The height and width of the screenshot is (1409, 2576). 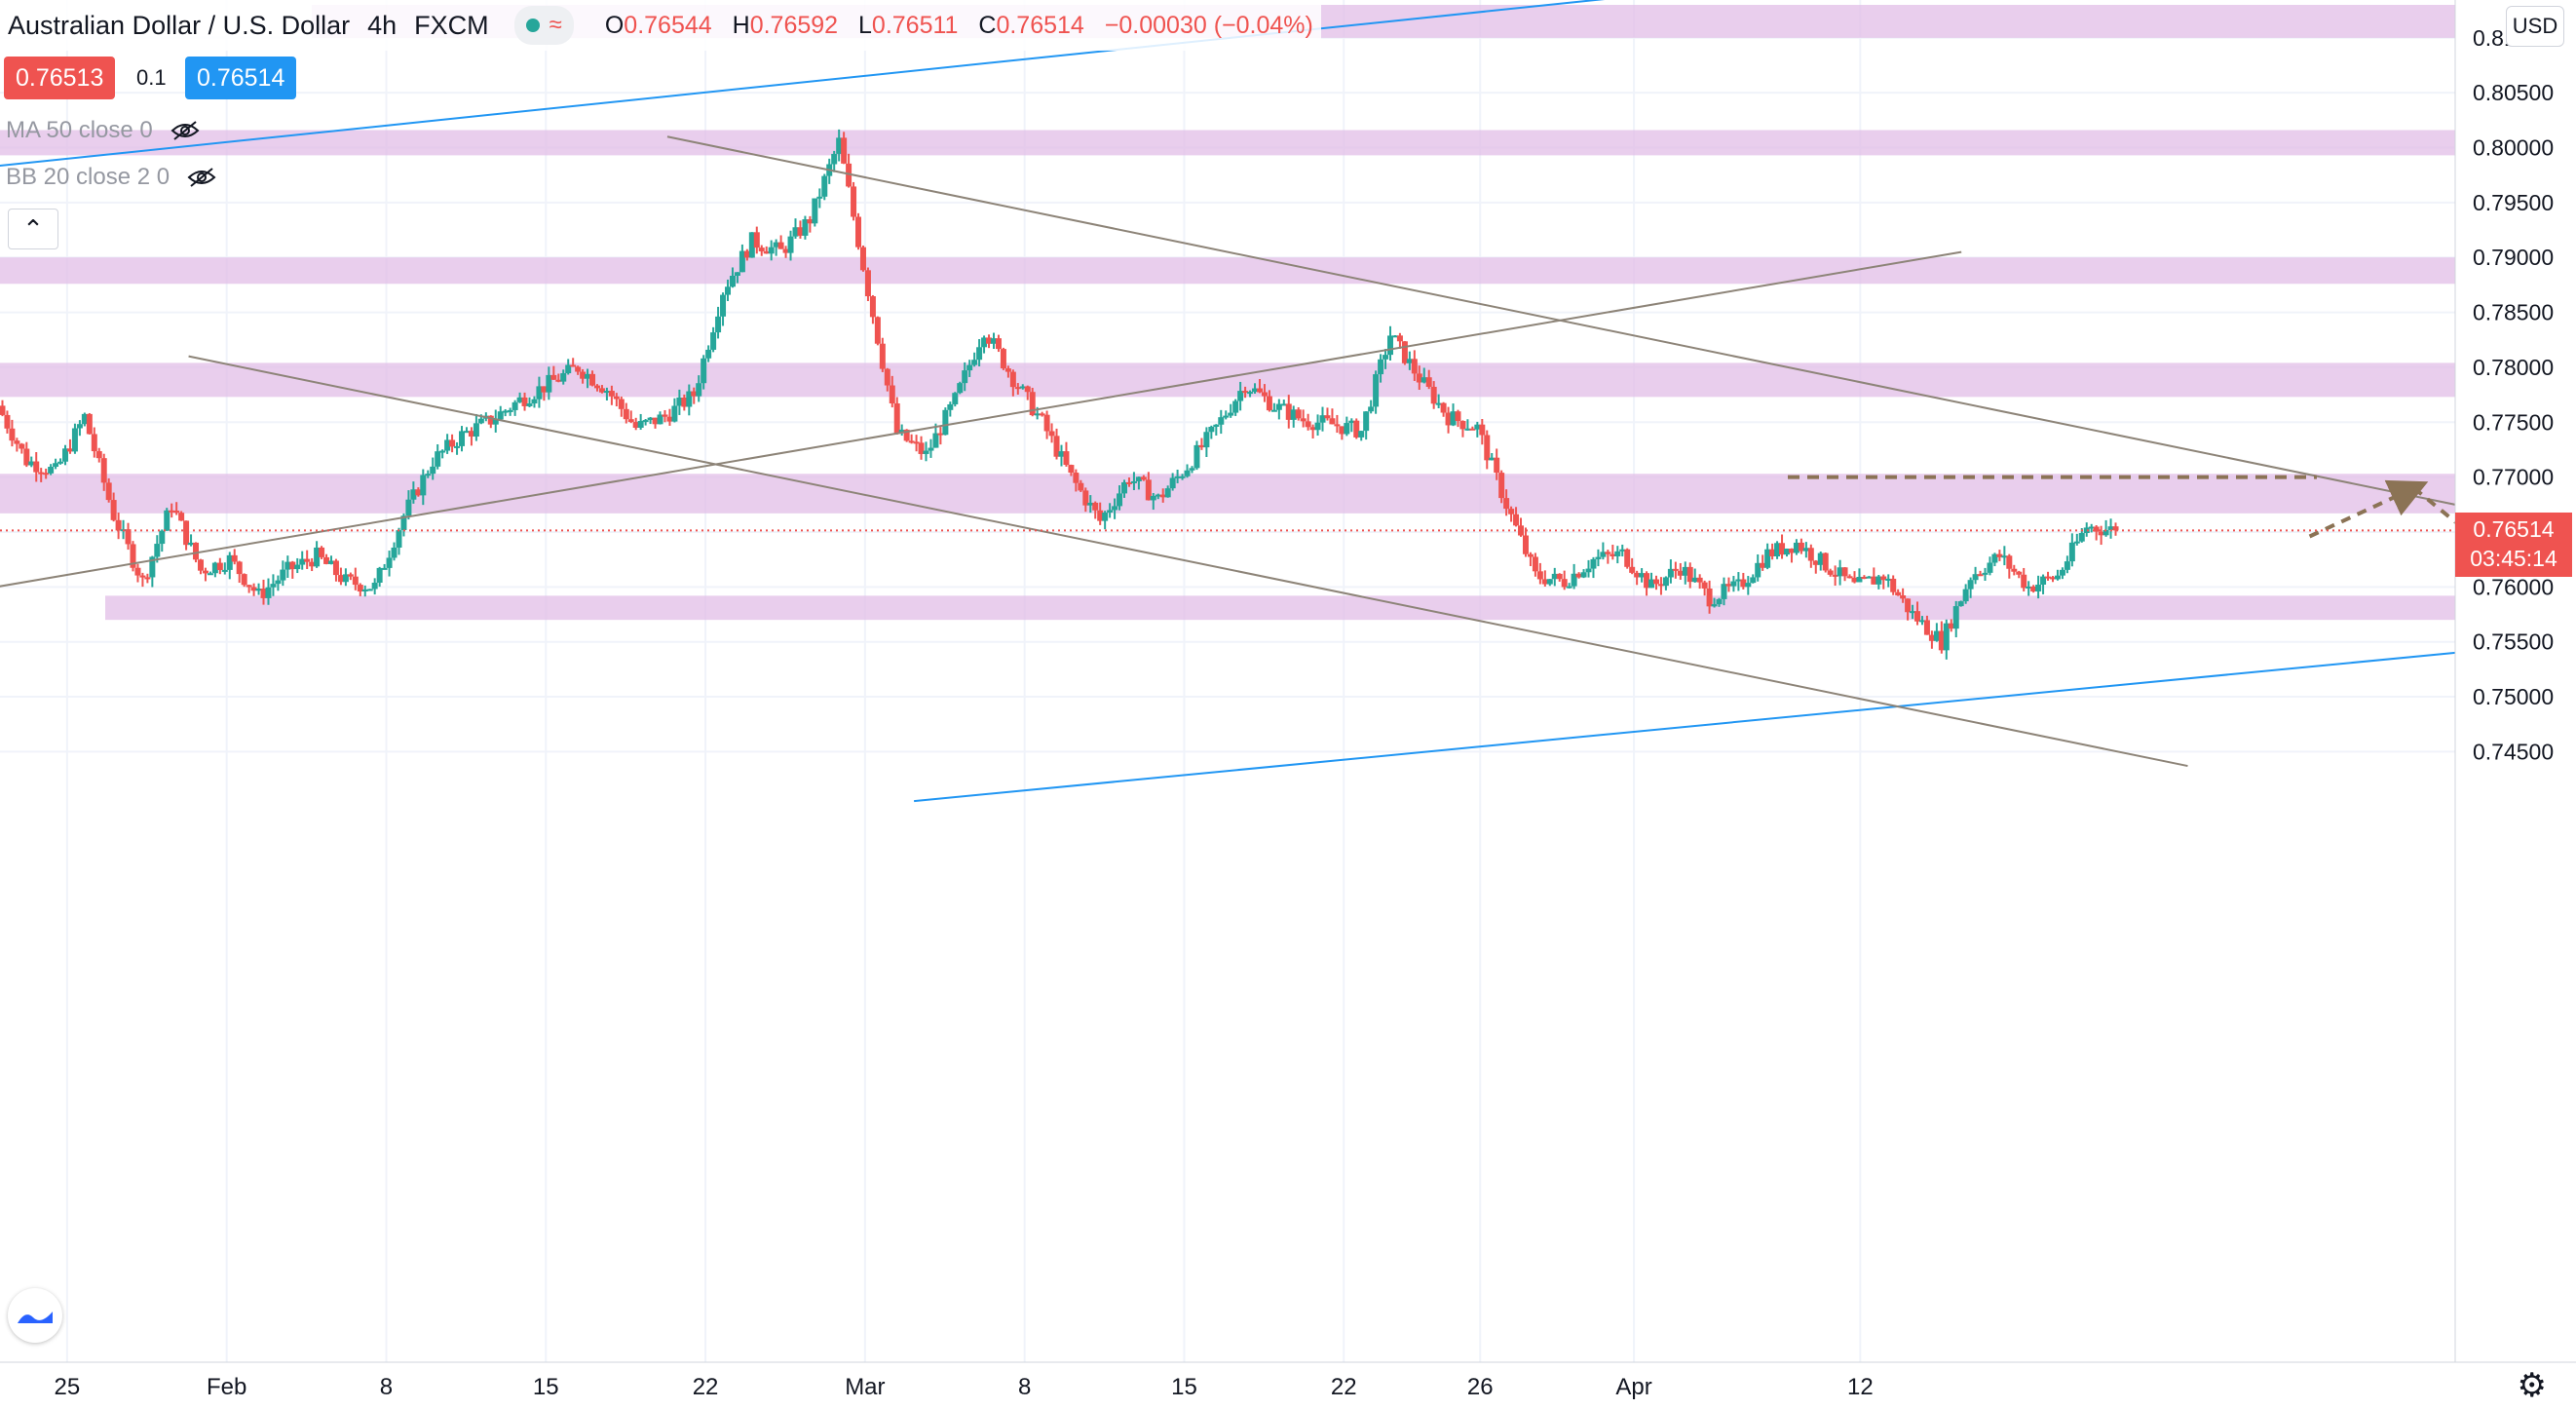 What do you see at coordinates (382, 25) in the screenshot?
I see `interval-label: 4h` at bounding box center [382, 25].